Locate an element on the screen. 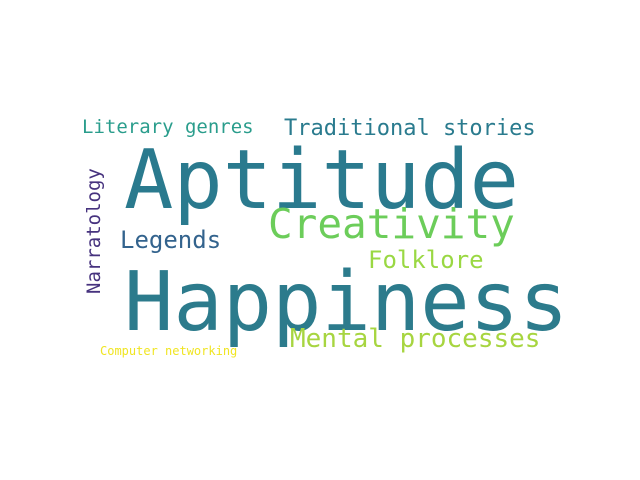 The width and height of the screenshot is (640, 480). word-computer-networking: Computer networking is located at coordinates (169, 351).